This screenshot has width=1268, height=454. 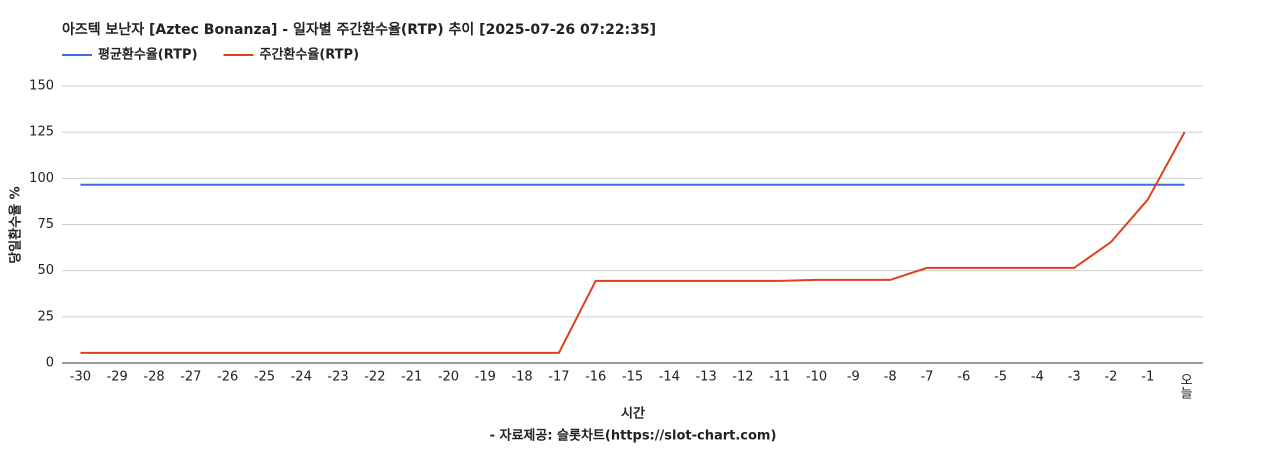 I want to click on x-tick-label: -21, so click(x=411, y=377).